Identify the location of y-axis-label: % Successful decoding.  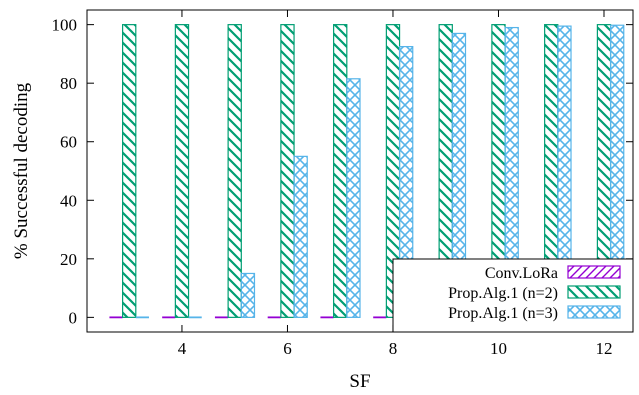
(21, 170).